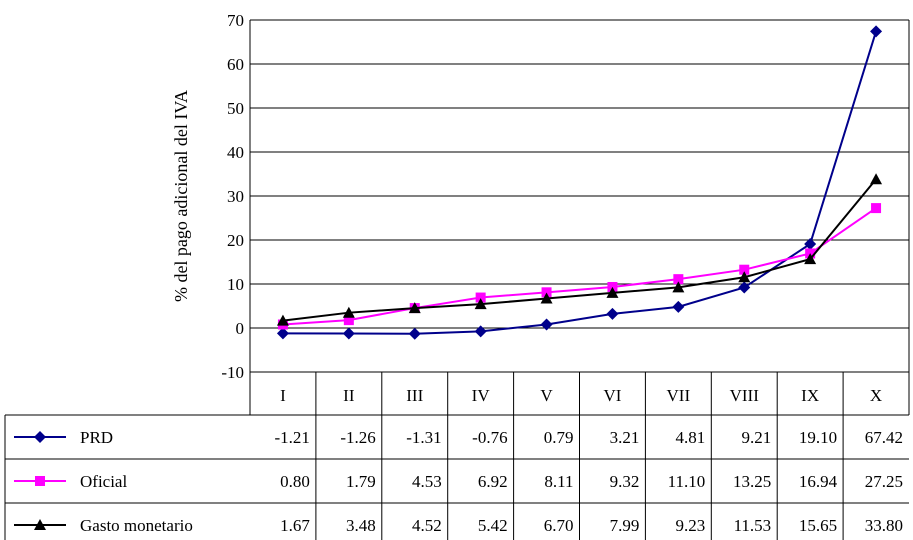  What do you see at coordinates (414, 395) in the screenshot?
I see `x-tick-label: III` at bounding box center [414, 395].